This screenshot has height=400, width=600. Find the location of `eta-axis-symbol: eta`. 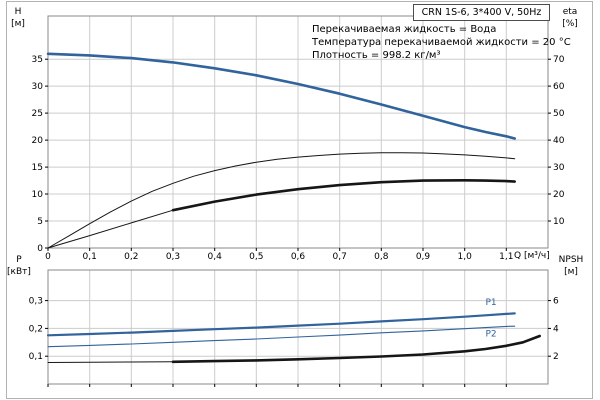

eta-axis-symbol: eta is located at coordinates (570, 12).